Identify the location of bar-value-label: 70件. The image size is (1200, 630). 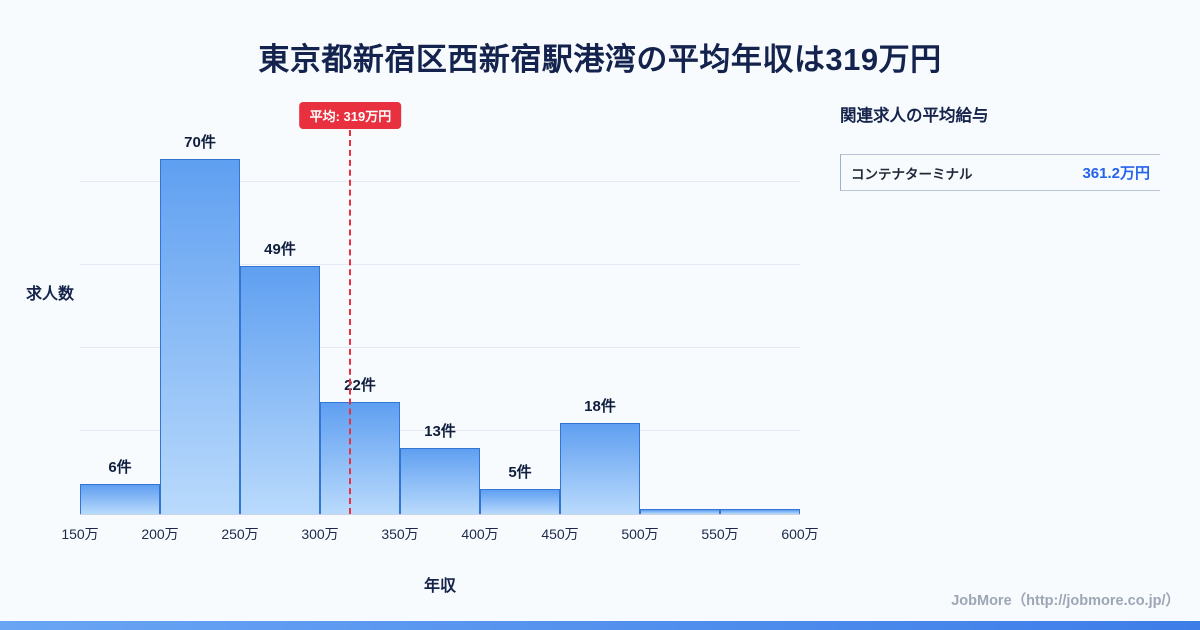
(200, 142).